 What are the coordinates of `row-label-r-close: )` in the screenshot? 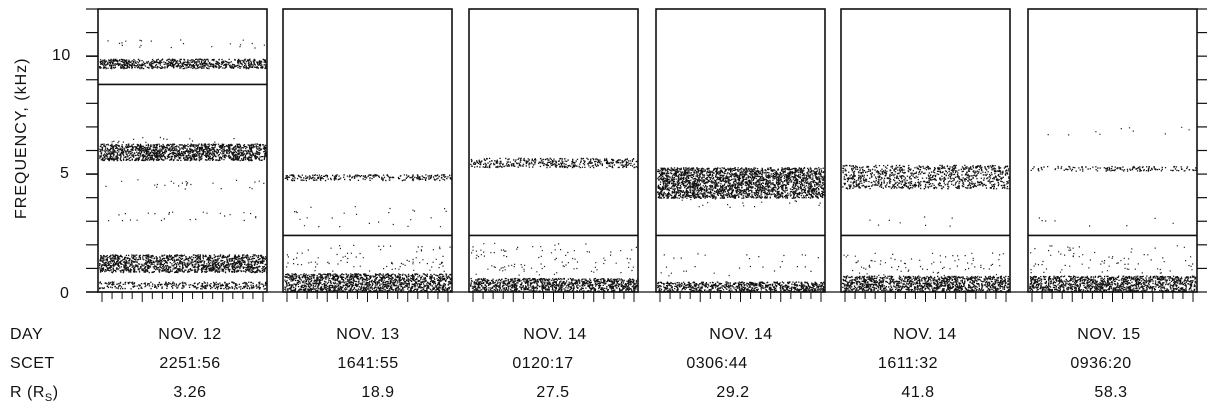 It's located at (55, 392).